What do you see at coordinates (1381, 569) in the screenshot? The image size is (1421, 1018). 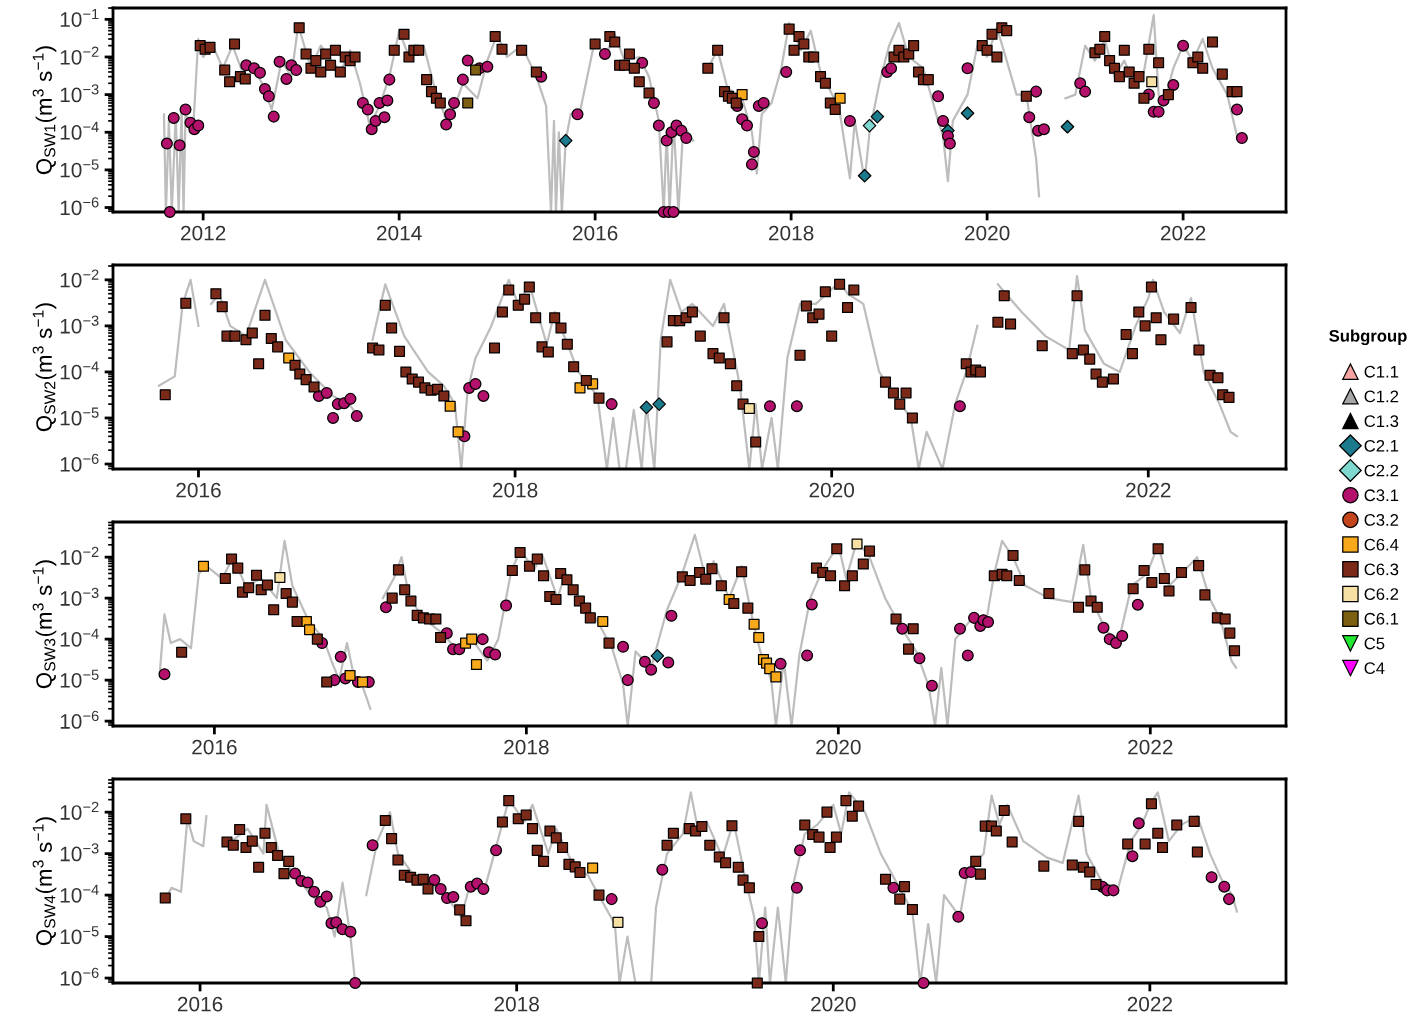 I see `legend-label: C6.3` at bounding box center [1381, 569].